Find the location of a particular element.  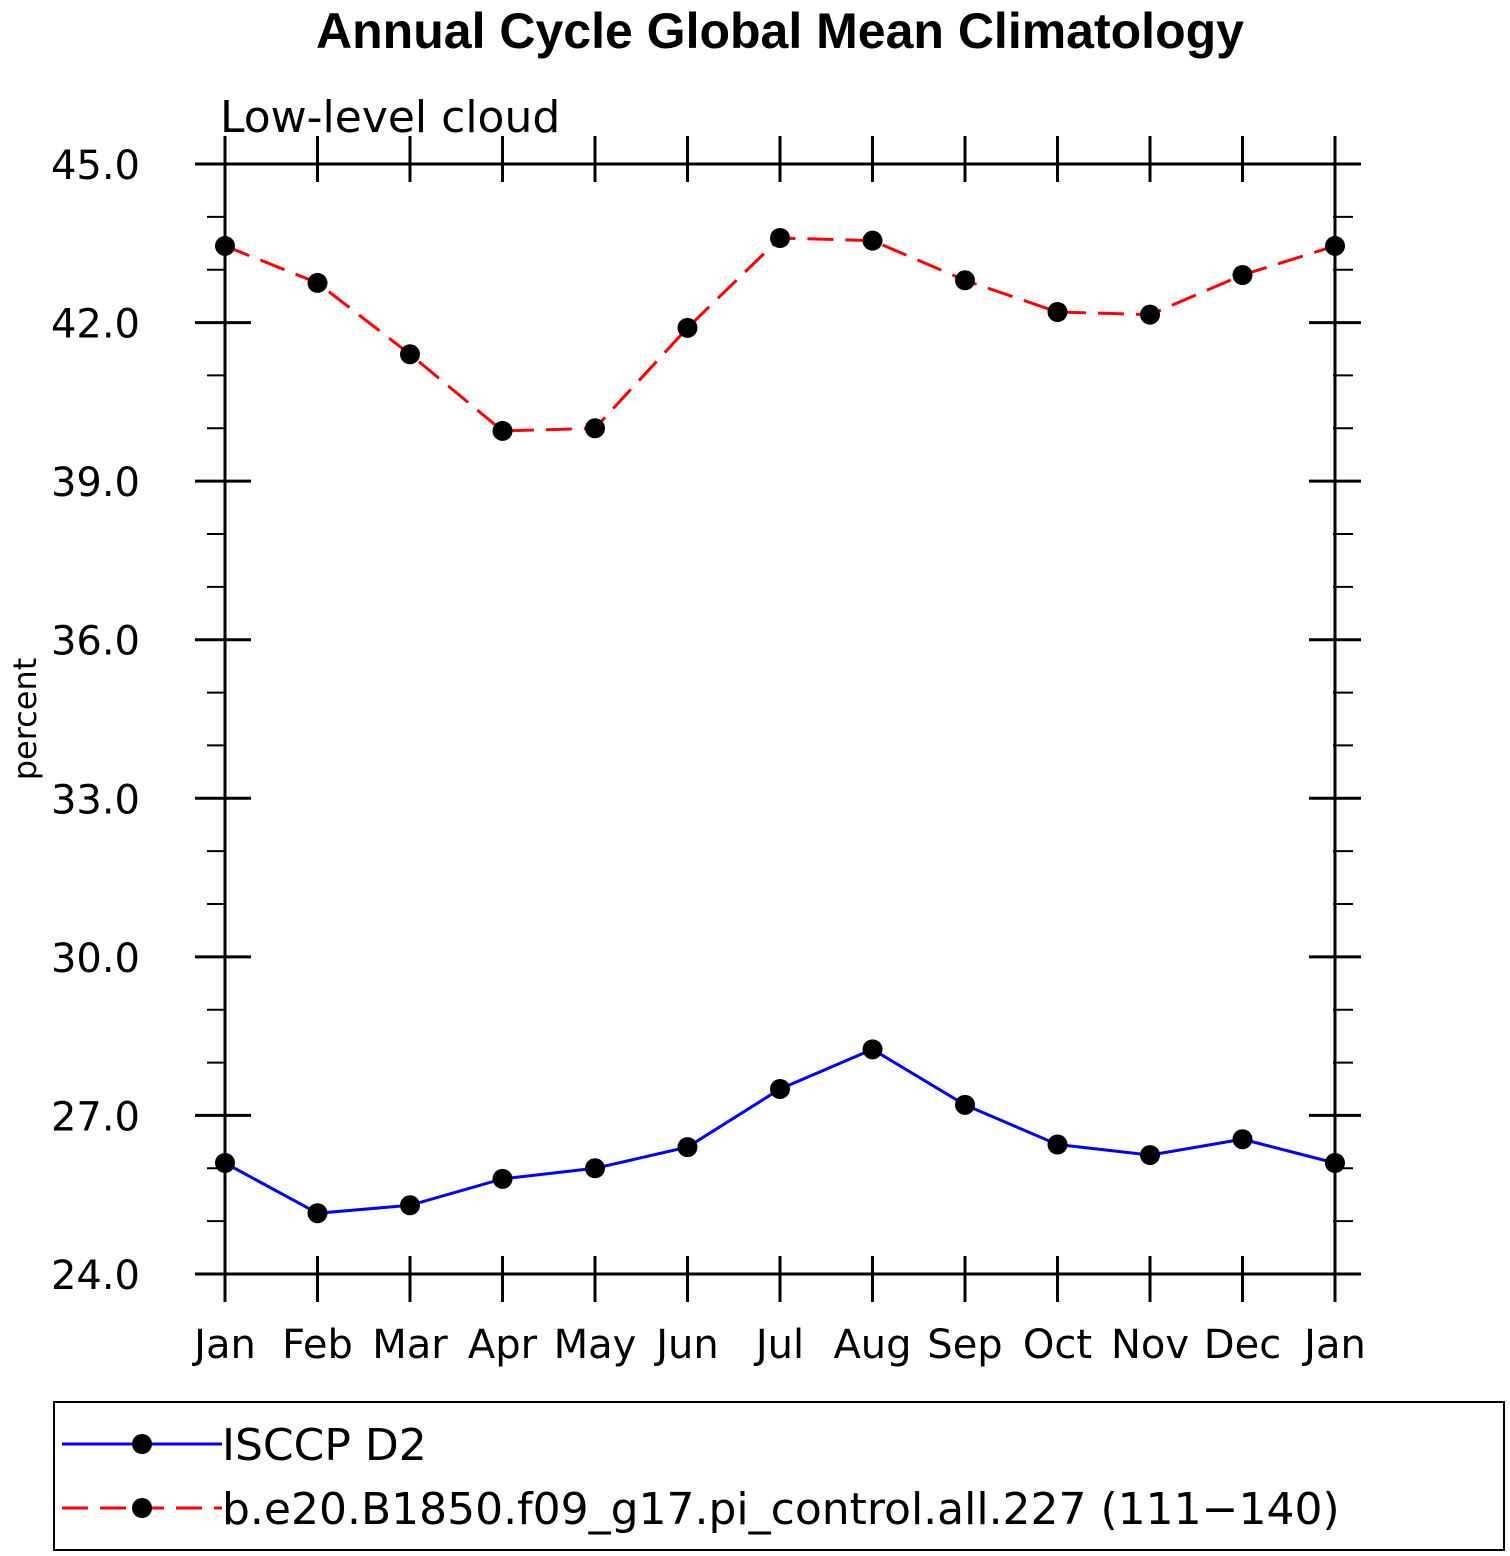

y-tick-label: 24.0 is located at coordinates (95, 1276).